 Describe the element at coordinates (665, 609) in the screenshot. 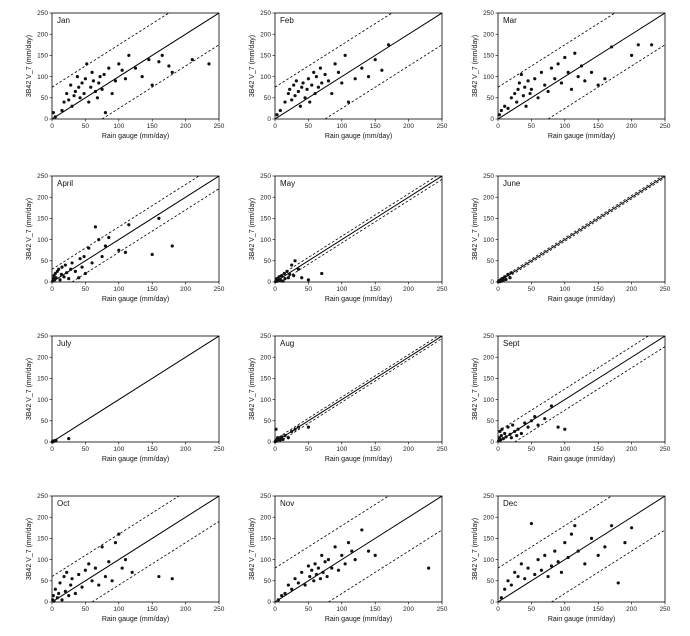

I see `x-tick-label: 250` at that location.